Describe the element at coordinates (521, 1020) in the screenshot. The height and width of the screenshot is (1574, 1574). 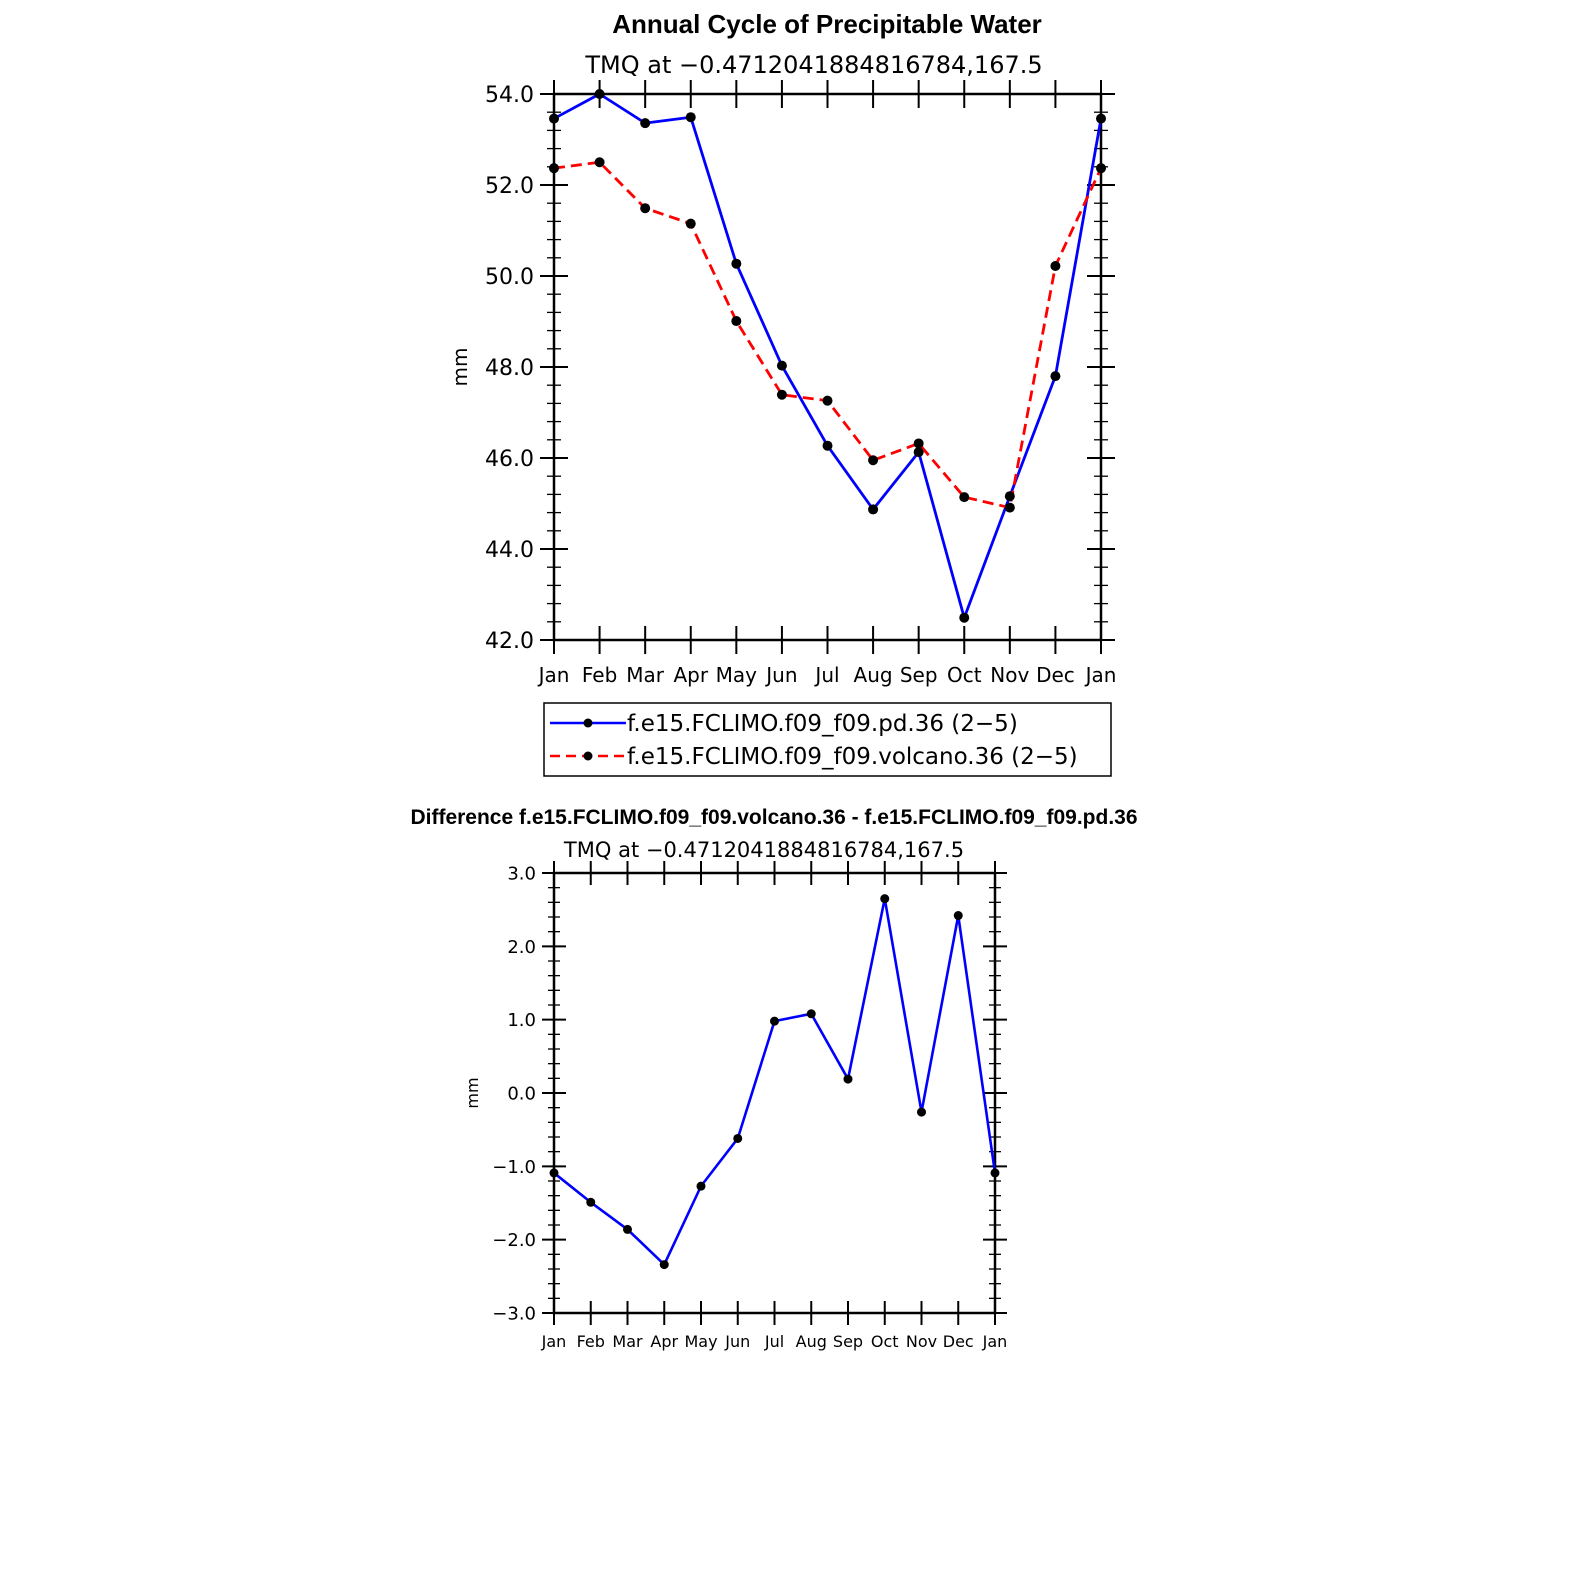
I see `y-tick-label: 1.0` at that location.